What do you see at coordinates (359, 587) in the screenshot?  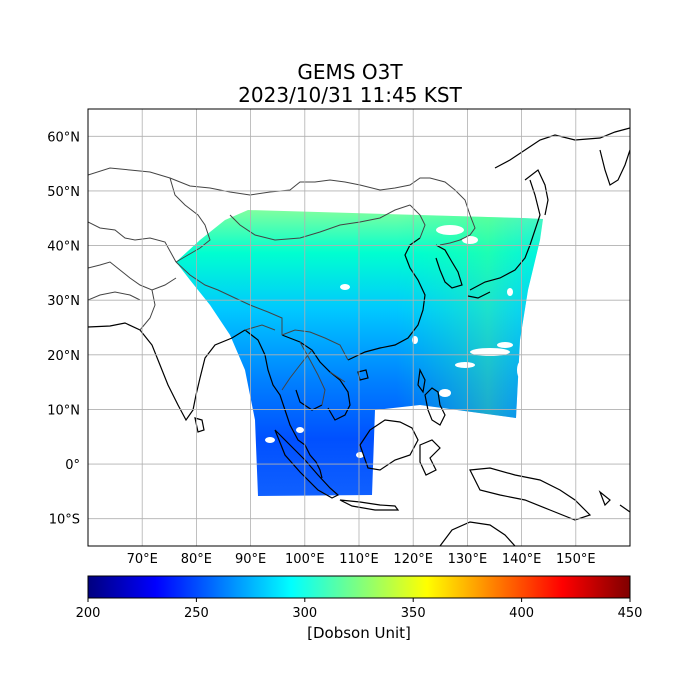 I see `colorbar` at bounding box center [359, 587].